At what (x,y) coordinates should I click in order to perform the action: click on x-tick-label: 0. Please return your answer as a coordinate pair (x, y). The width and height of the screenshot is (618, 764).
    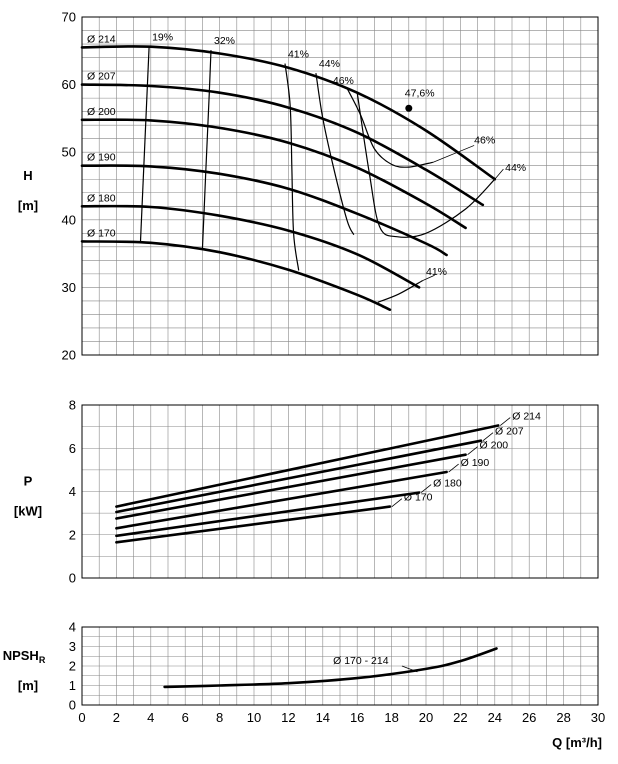
    Looking at the image, I should click on (81, 717).